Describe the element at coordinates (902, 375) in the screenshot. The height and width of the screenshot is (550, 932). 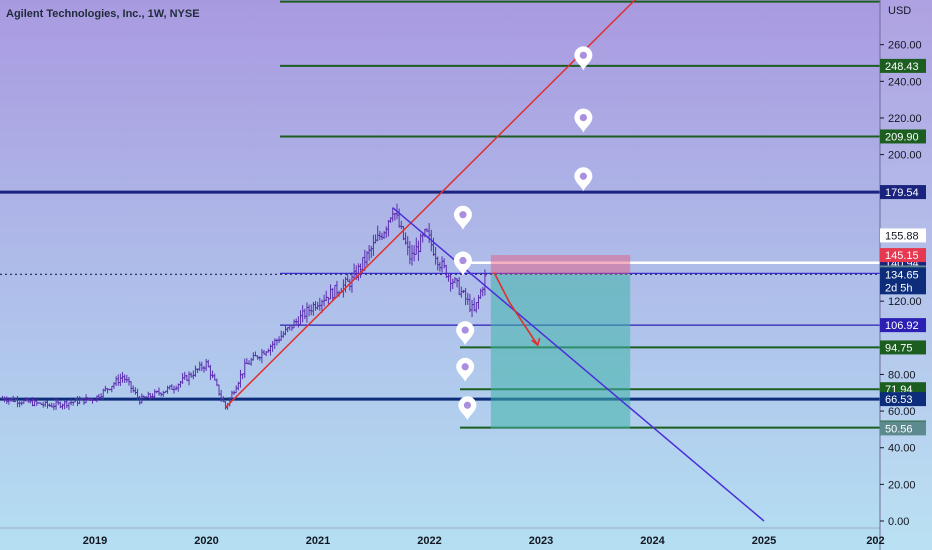
I see `y-tick-label: 80.00` at that location.